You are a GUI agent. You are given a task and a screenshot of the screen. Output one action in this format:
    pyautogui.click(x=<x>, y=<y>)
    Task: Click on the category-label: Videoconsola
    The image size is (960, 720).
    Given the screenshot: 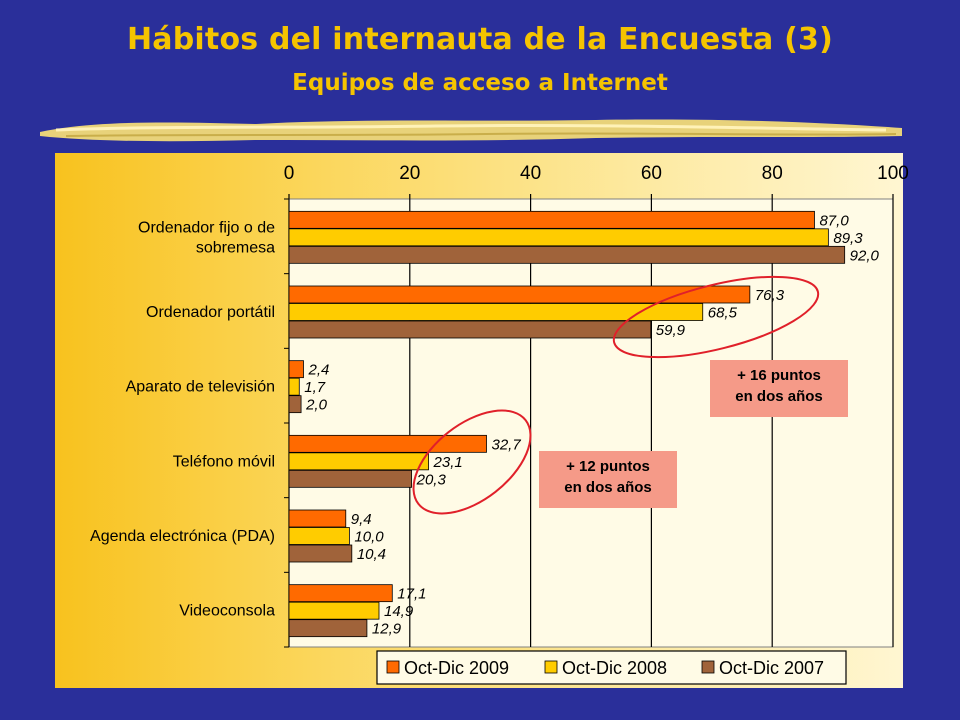 What is the action you would take?
    pyautogui.click(x=227, y=611)
    